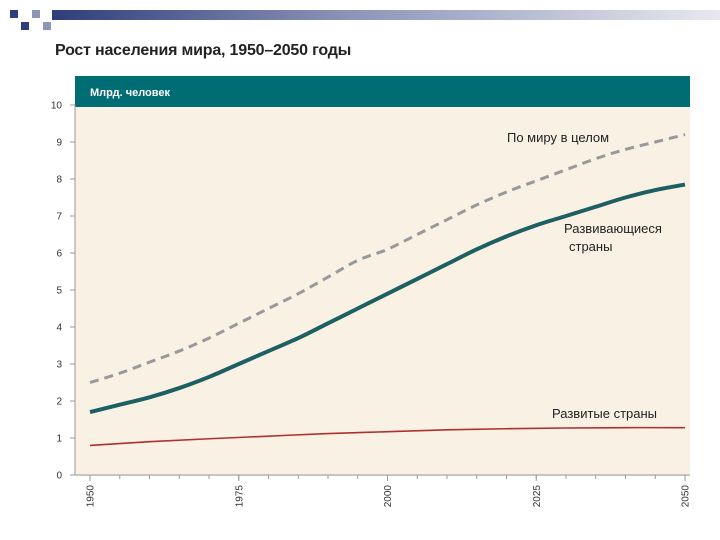 This screenshot has height=540, width=720. Describe the element at coordinates (59, 365) in the screenshot. I see `y-tick-label: 3` at that location.